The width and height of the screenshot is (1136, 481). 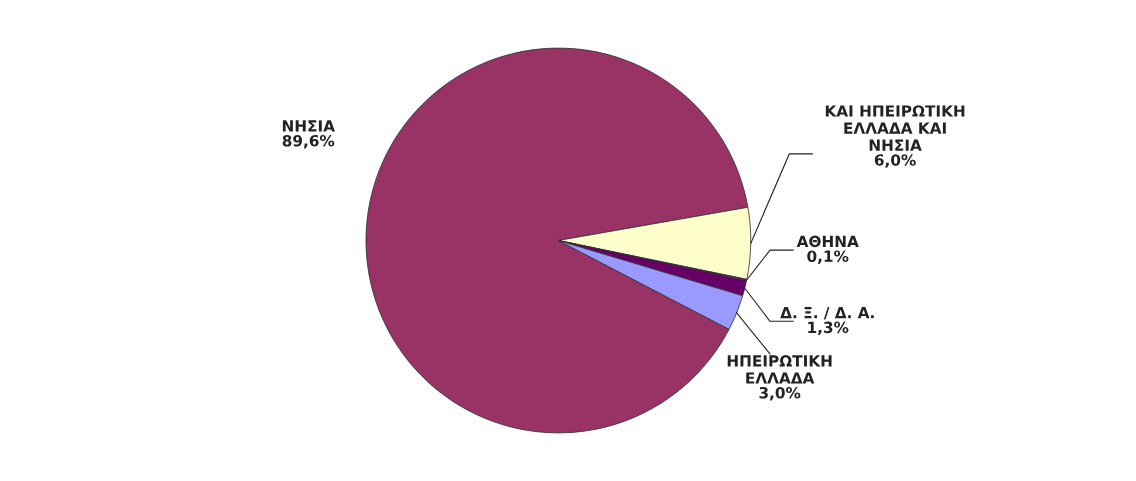 I want to click on slice-label: Δ. Ξ. / Δ. Α., so click(x=827, y=313).